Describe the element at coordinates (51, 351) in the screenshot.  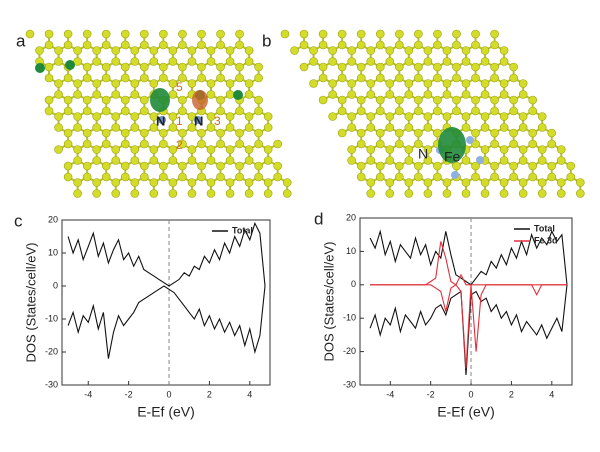
I see `y-tick-label: -20` at that location.